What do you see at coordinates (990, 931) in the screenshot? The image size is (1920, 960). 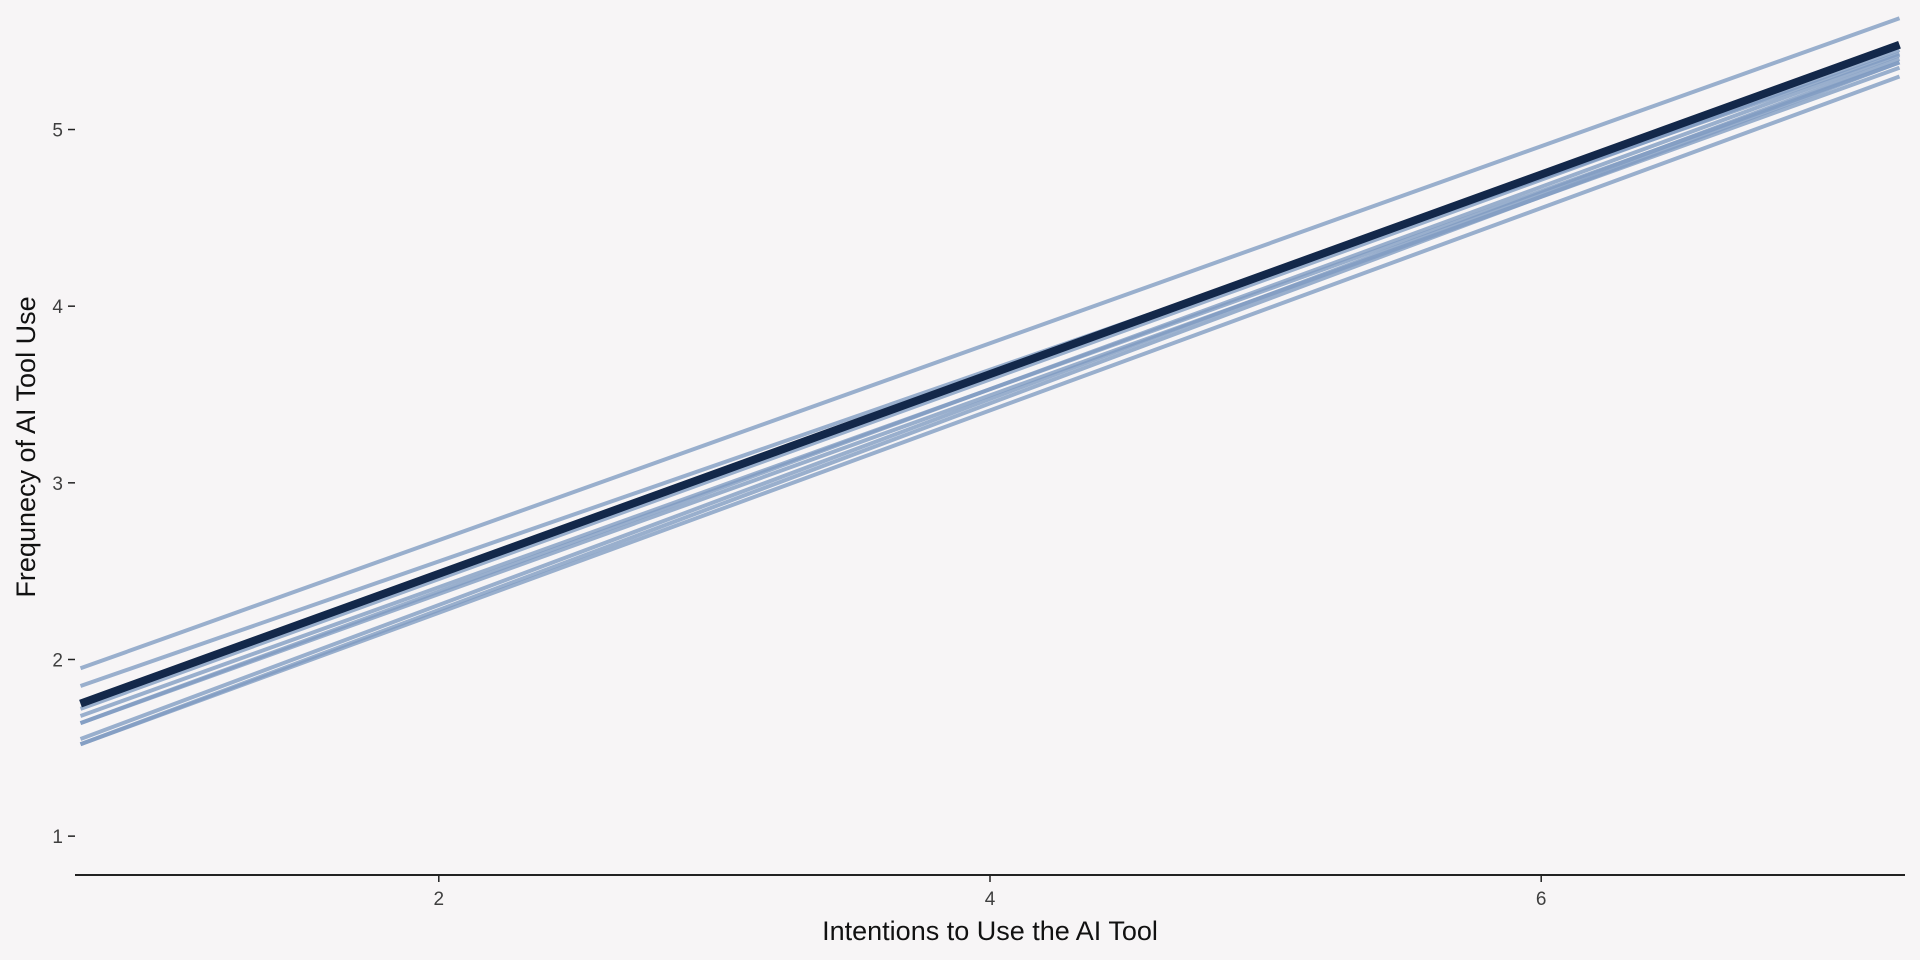 I see `x-axis-title: Intentions to Use the AI Tool` at bounding box center [990, 931].